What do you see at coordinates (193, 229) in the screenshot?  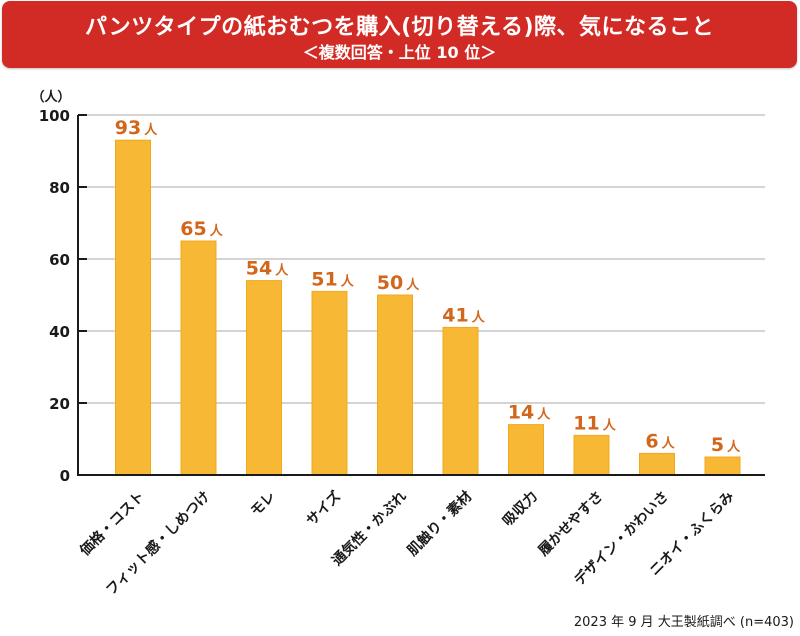 I see `data-label-value: 65` at bounding box center [193, 229].